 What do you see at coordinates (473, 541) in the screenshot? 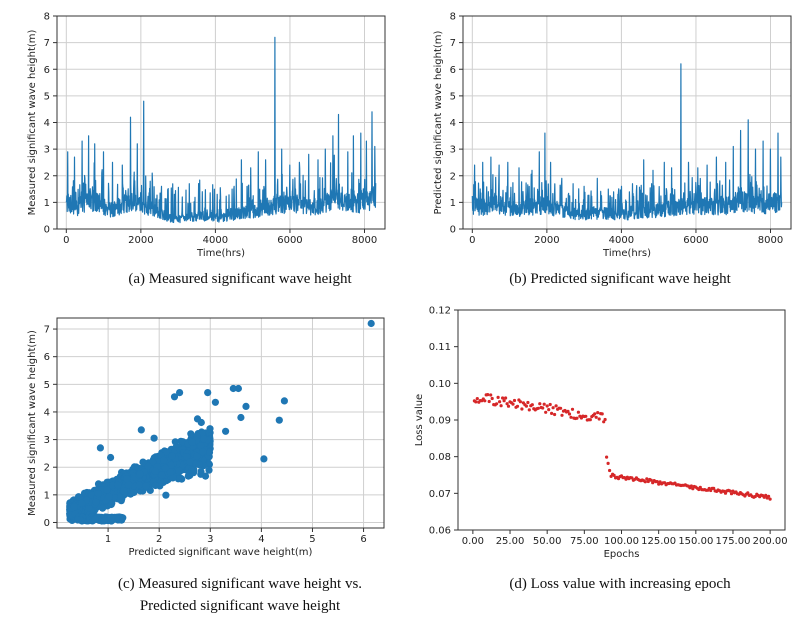
I see `x-tick-label: 0.00` at bounding box center [473, 541].